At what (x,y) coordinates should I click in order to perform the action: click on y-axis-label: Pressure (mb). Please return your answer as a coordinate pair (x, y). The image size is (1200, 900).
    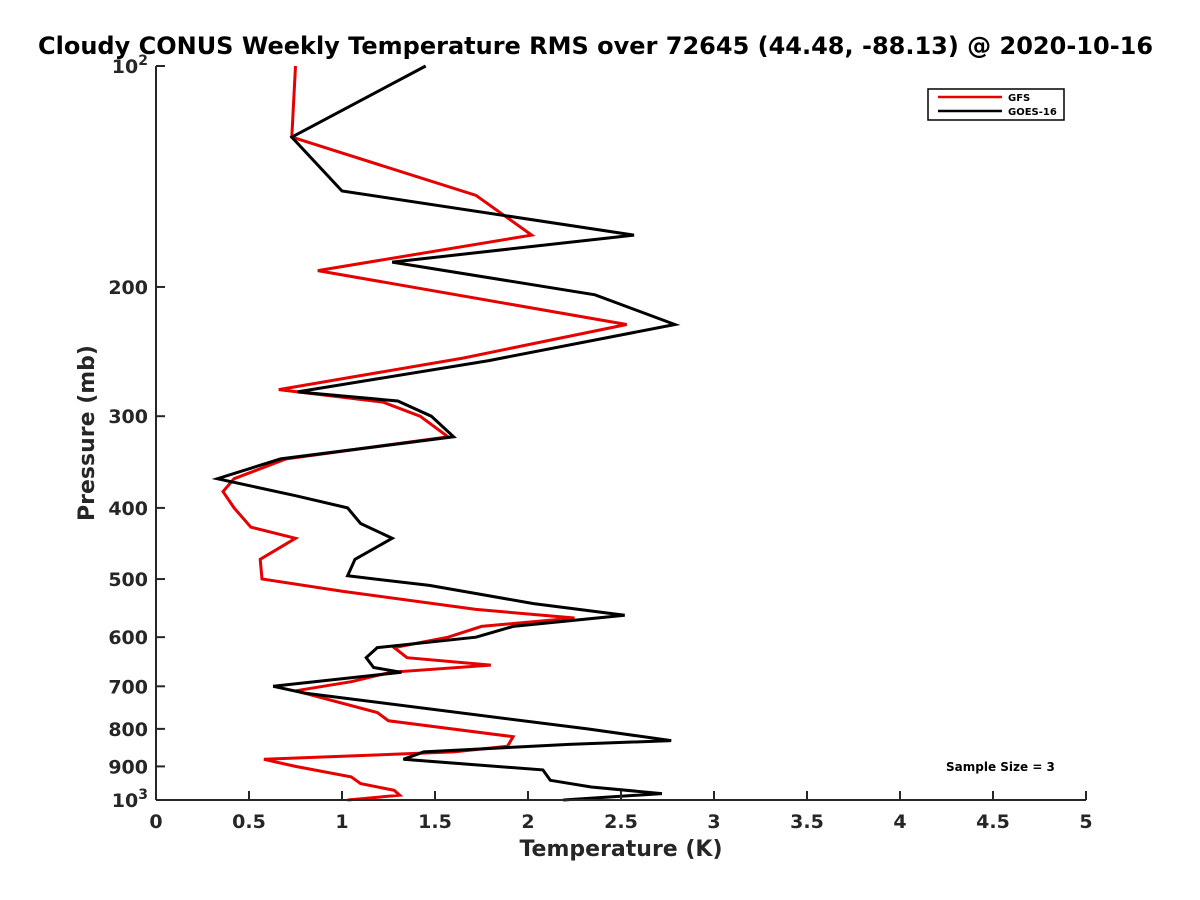
    Looking at the image, I should click on (87, 433).